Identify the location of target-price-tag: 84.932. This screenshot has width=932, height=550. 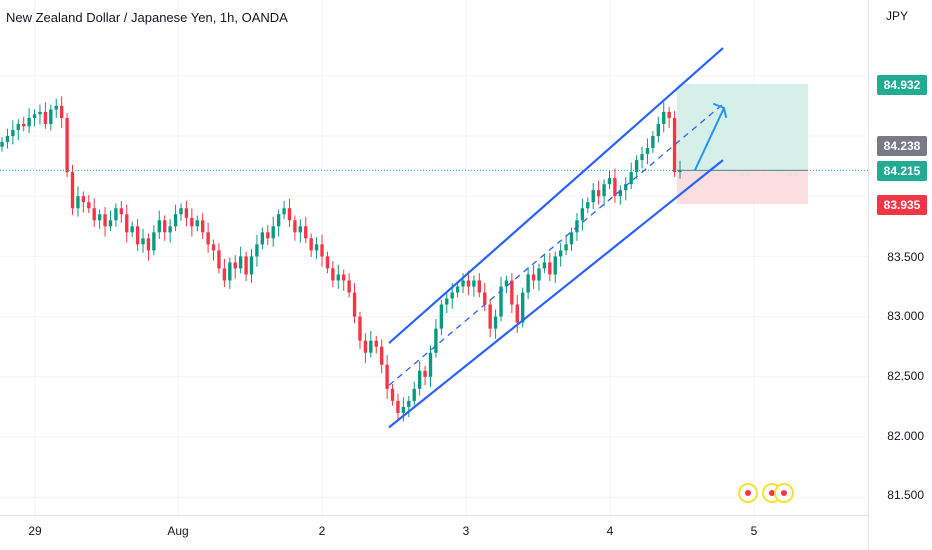
(902, 85).